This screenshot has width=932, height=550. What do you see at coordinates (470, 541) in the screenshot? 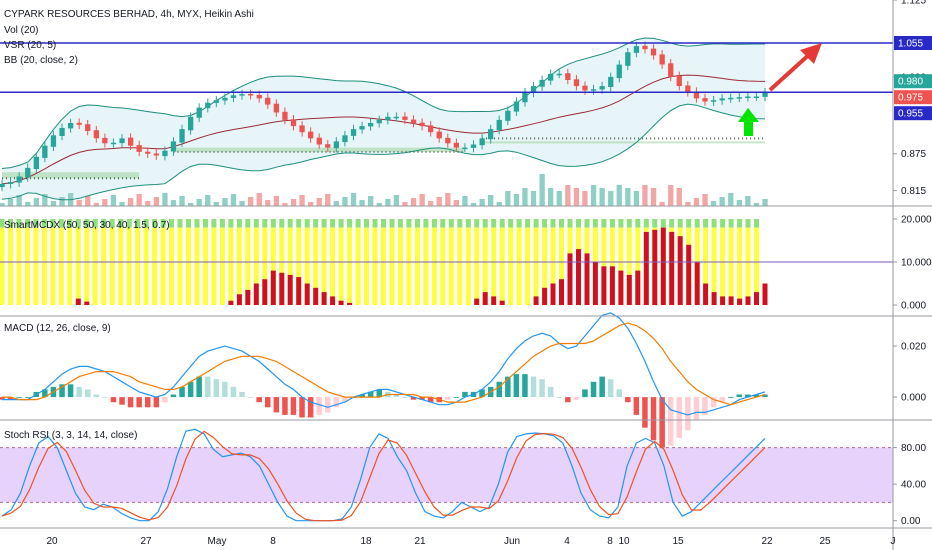
I see `x-axis: 20 27 May 8 18 21 Jun 4 8 10 15 22 25 J` at bounding box center [470, 541].